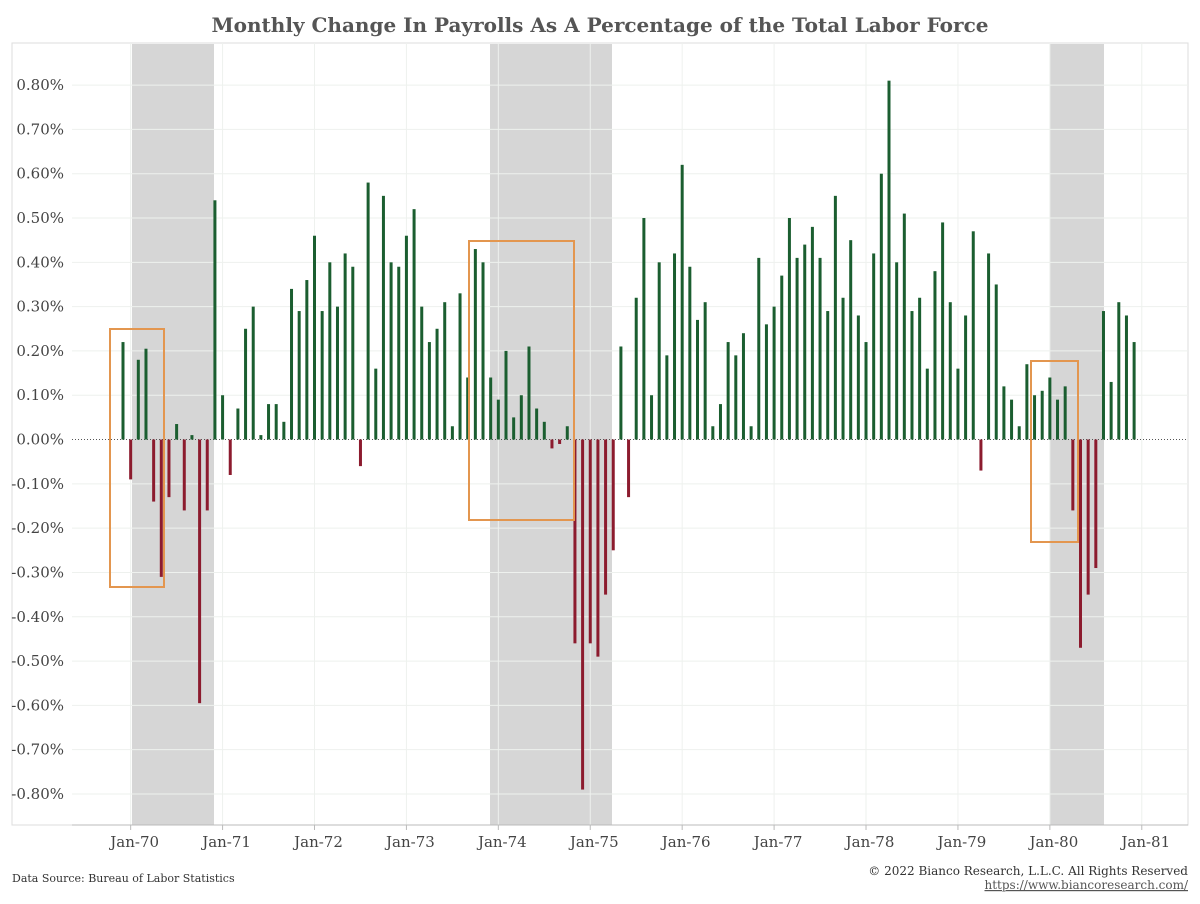 This screenshot has height=904, width=1200. I want to click on x-tick-label: Jan-72, so click(317, 842).